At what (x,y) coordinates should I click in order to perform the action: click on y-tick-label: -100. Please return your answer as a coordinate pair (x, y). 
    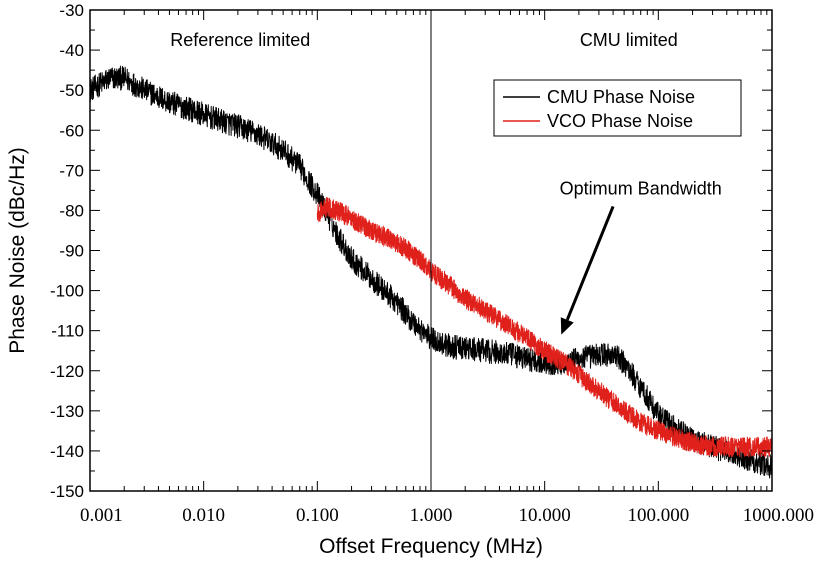
    Looking at the image, I should click on (67, 291).